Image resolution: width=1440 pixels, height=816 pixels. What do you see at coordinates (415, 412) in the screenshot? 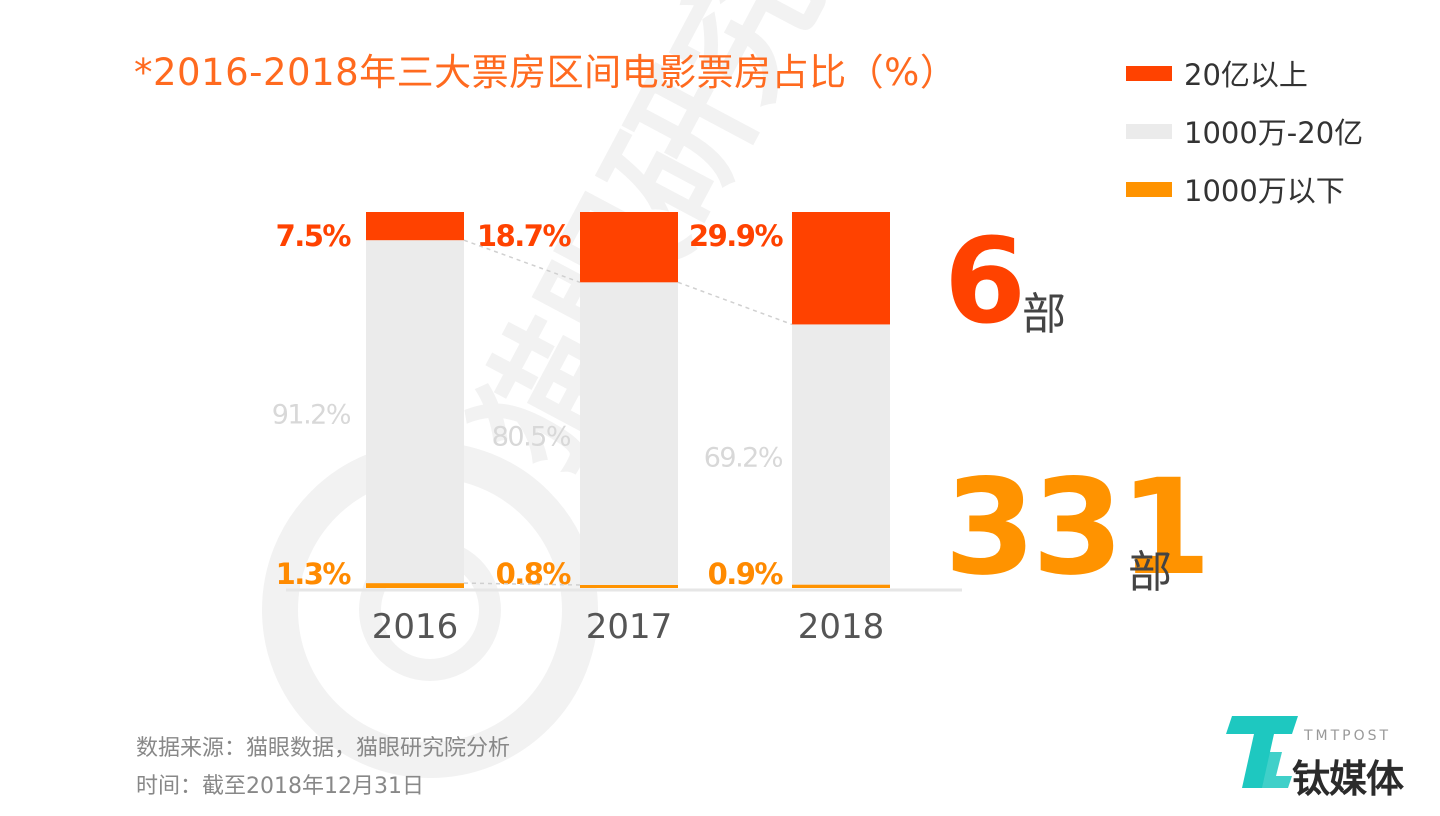
I see `bar-segment-10m-2b-2016` at bounding box center [415, 412].